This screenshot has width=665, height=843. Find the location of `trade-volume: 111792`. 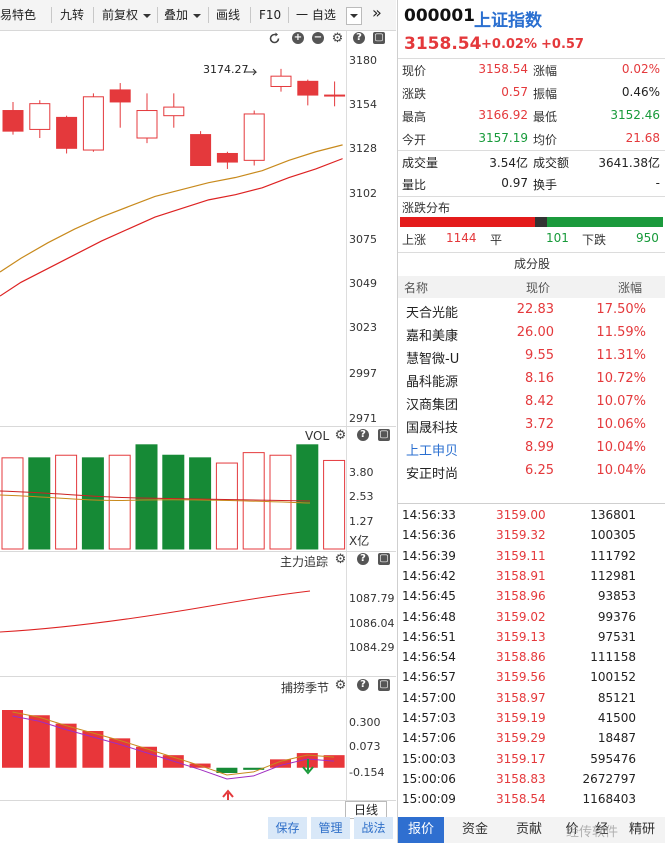

trade-volume: 111792 is located at coordinates (613, 555).